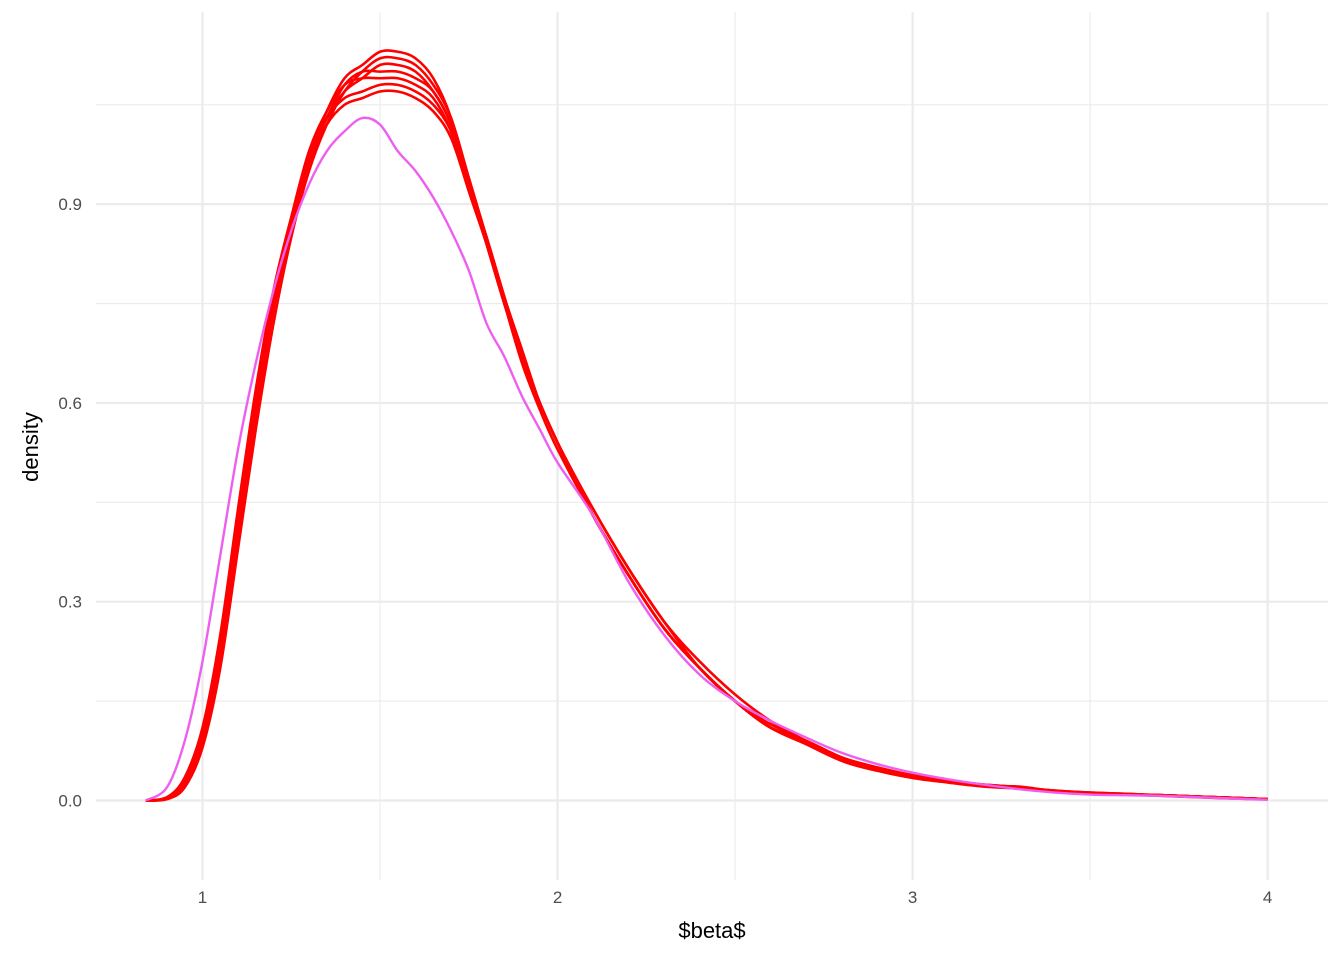 This screenshot has width=1344, height=960. I want to click on x-tick-label: 2, so click(557, 897).